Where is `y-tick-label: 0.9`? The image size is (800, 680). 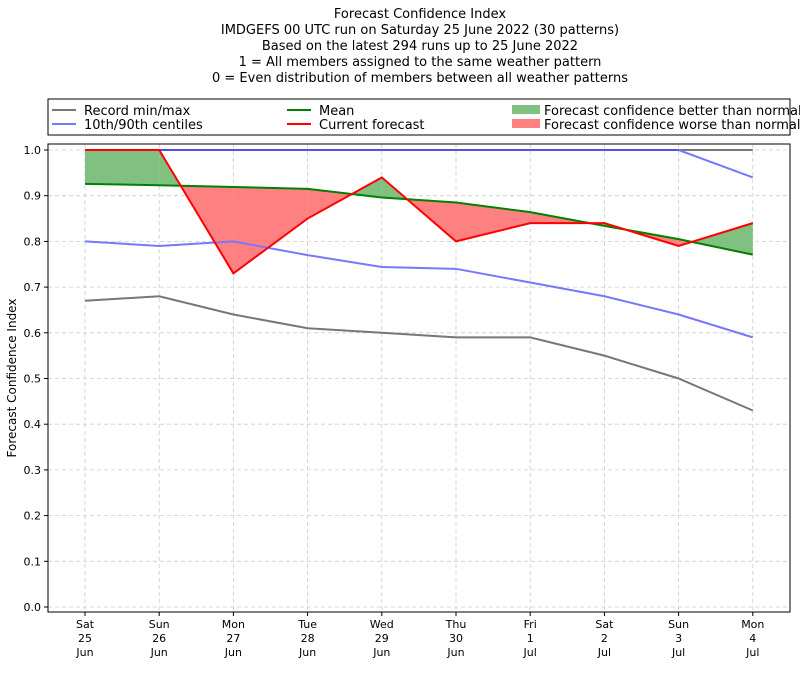 y-tick-label: 0.9 is located at coordinates (33, 196).